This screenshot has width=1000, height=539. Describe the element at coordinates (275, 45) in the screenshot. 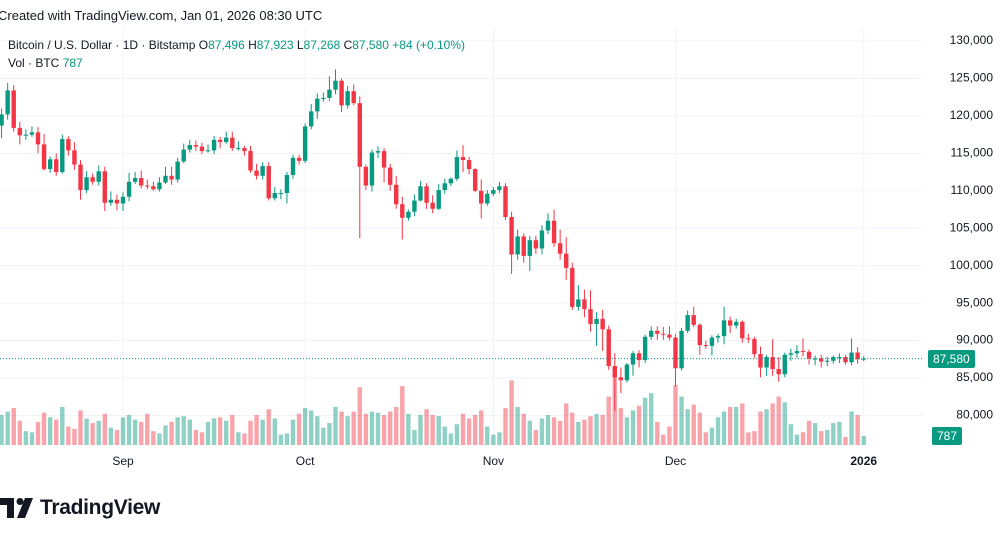

I see `ohlc-value: 87,923` at that location.